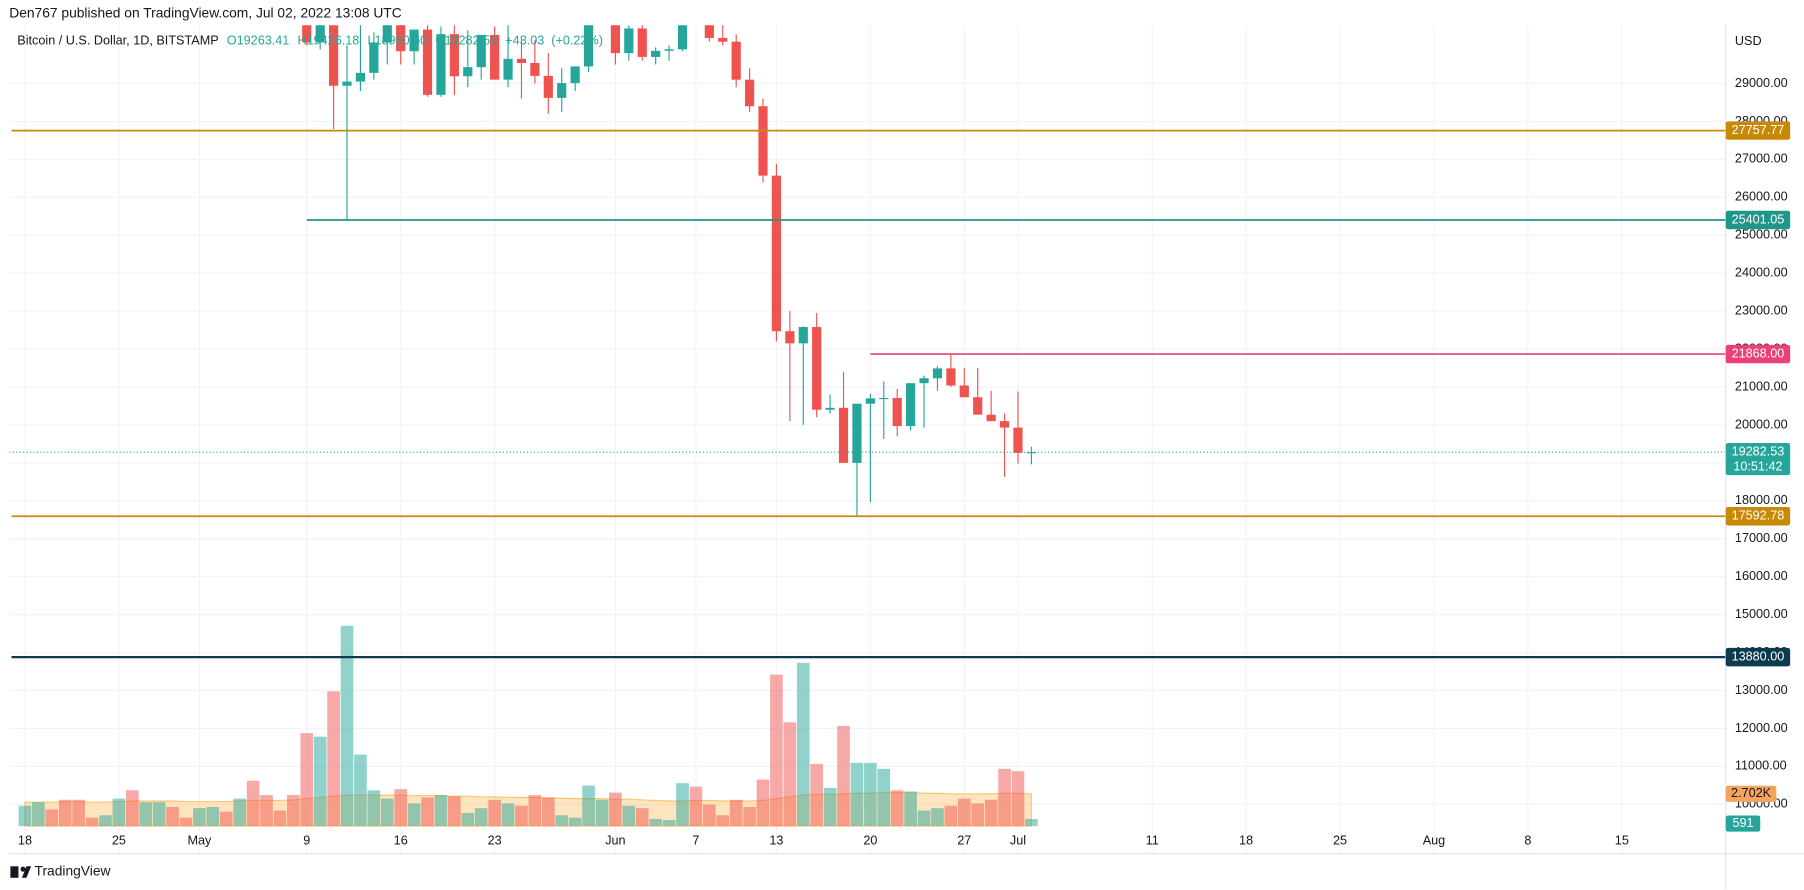 Image resolution: width=1804 pixels, height=890 pixels. I want to click on countdown-label: 10:51:42, so click(1757, 466).